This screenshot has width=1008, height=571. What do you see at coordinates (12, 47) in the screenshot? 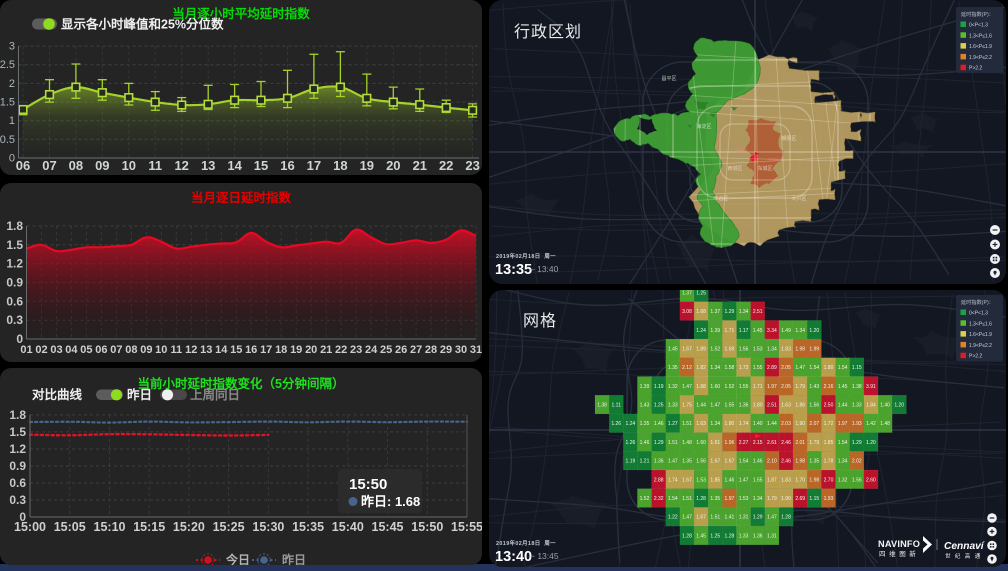
I see `svg-text: 3` at bounding box center [12, 47].